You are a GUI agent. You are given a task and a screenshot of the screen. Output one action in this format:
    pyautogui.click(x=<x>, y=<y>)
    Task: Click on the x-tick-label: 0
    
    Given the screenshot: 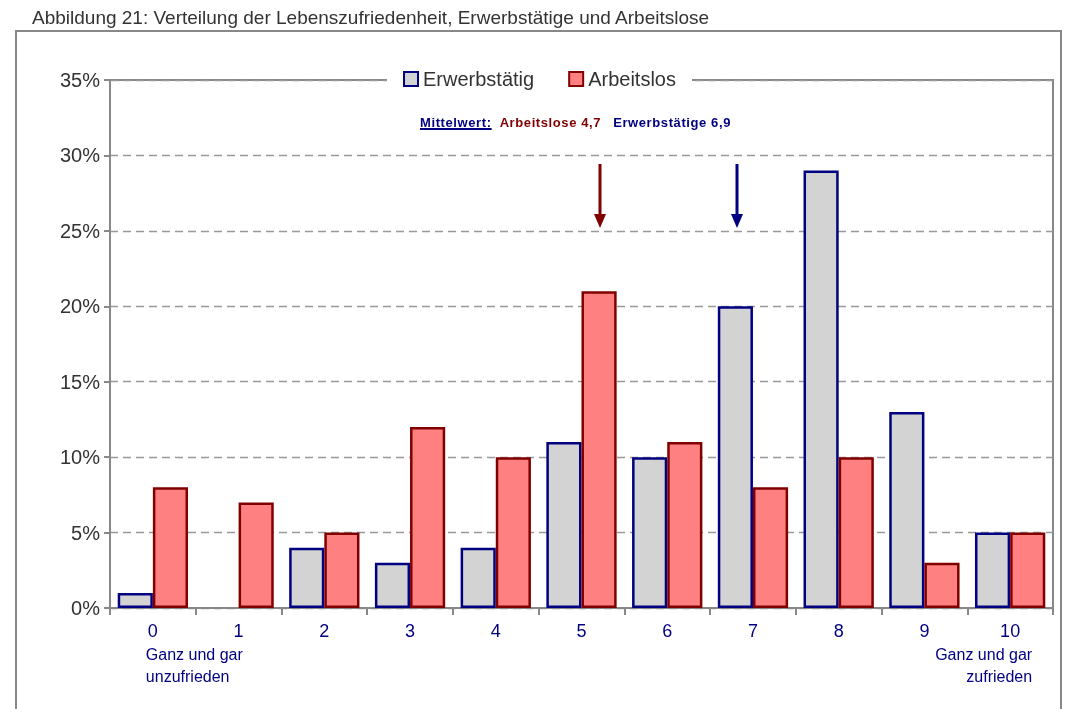 What is the action you would take?
    pyautogui.click(x=152, y=631)
    